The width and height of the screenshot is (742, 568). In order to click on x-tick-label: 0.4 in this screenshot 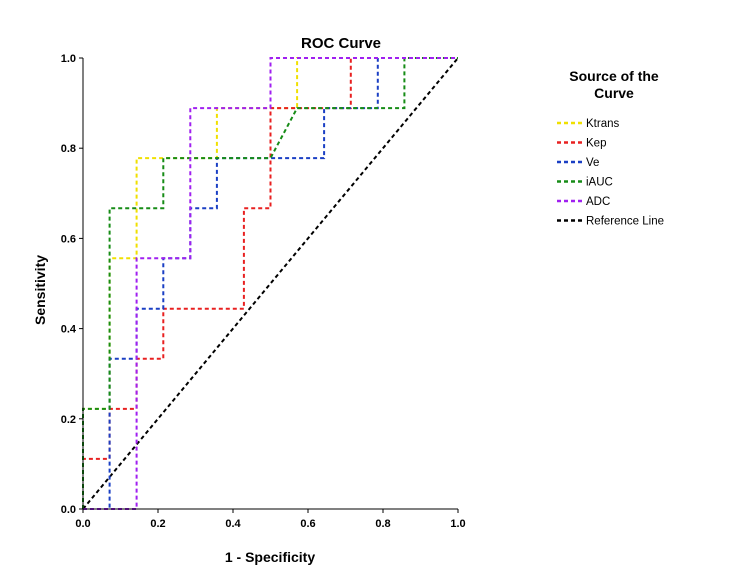, I will do `click(233, 524)`.